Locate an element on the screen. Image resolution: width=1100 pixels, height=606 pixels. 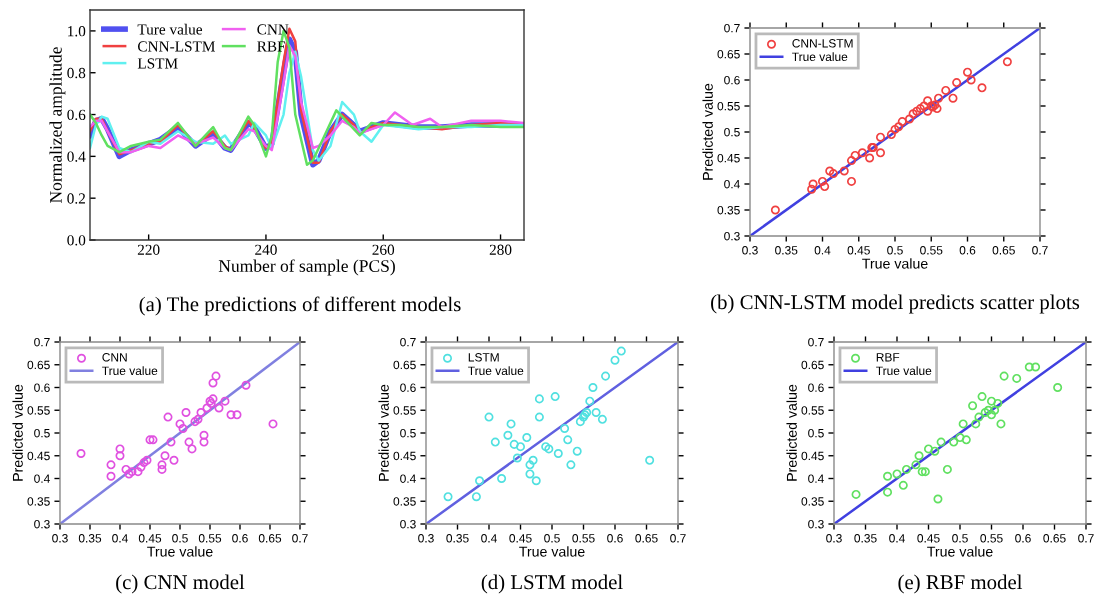
y-axis-title: Normalized amplitude is located at coordinates (57, 125).